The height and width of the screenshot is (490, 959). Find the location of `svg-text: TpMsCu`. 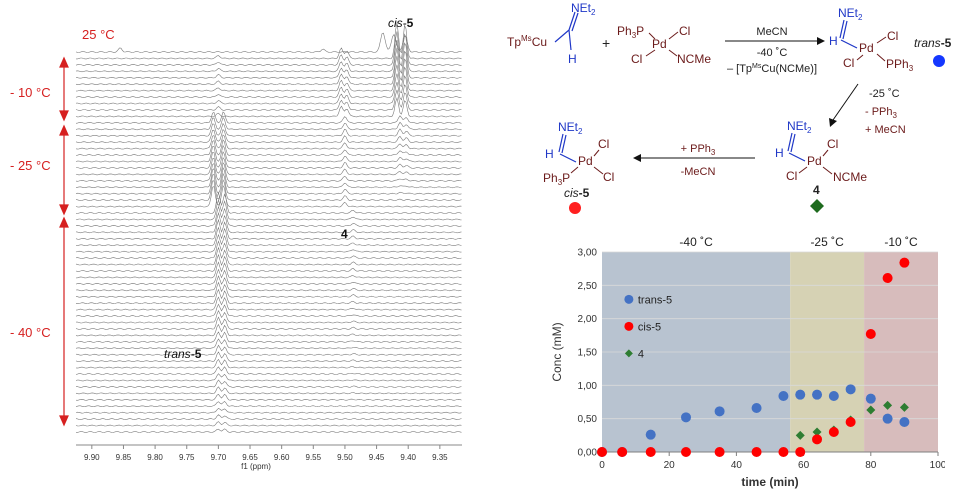

svg-text: TpMsCu is located at coordinates (527, 41).